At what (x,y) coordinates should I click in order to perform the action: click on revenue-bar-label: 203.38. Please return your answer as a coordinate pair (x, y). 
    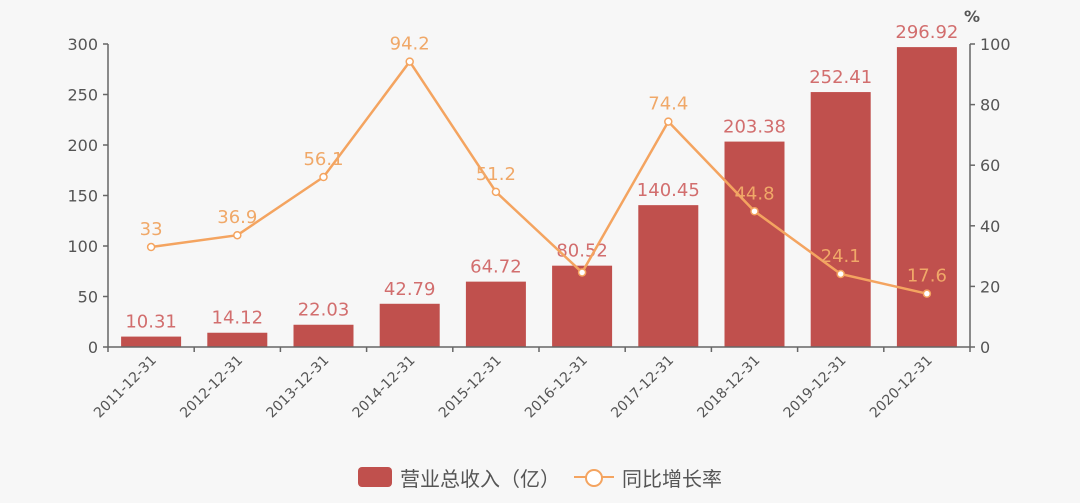
    Looking at the image, I should click on (754, 127).